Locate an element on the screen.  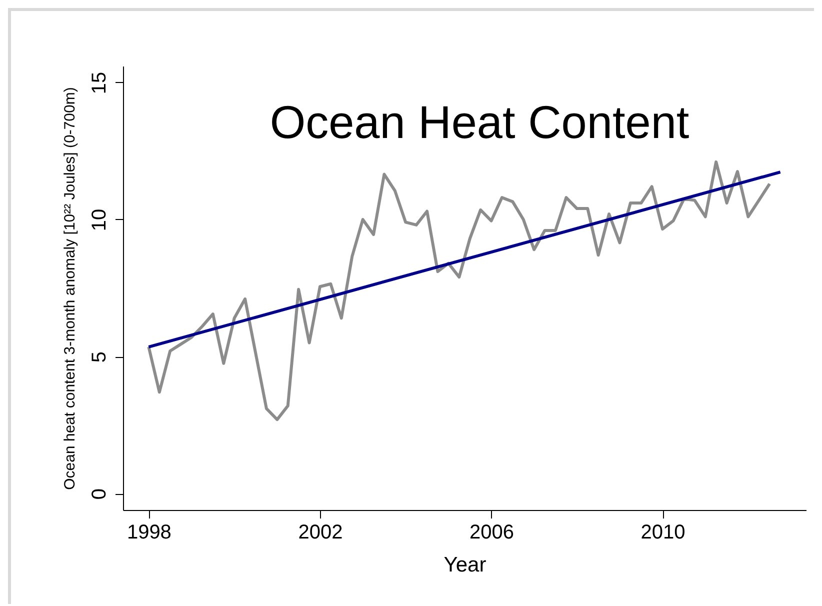
x-tick-label: 2002 is located at coordinates (320, 533).